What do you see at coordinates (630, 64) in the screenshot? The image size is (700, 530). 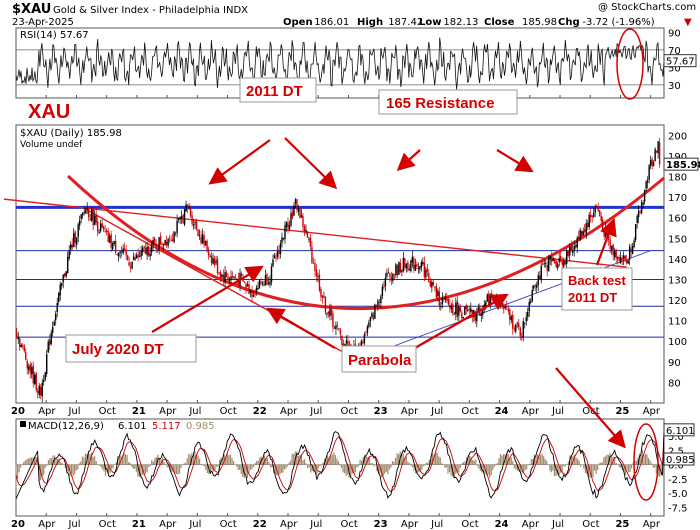 I see `rsi-highlight-ellipse` at bounding box center [630, 64].